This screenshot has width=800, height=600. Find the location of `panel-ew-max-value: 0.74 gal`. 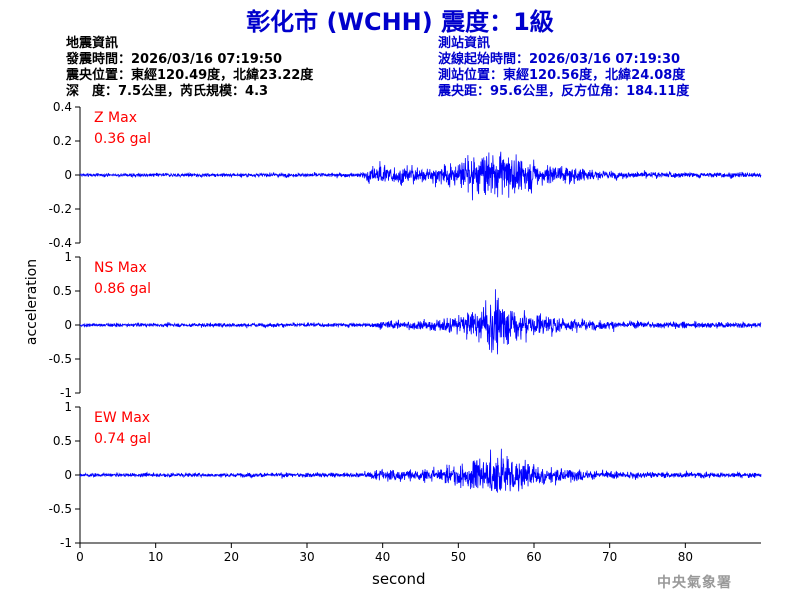

panel-ew-max-value: 0.74 gal is located at coordinates (122, 439).